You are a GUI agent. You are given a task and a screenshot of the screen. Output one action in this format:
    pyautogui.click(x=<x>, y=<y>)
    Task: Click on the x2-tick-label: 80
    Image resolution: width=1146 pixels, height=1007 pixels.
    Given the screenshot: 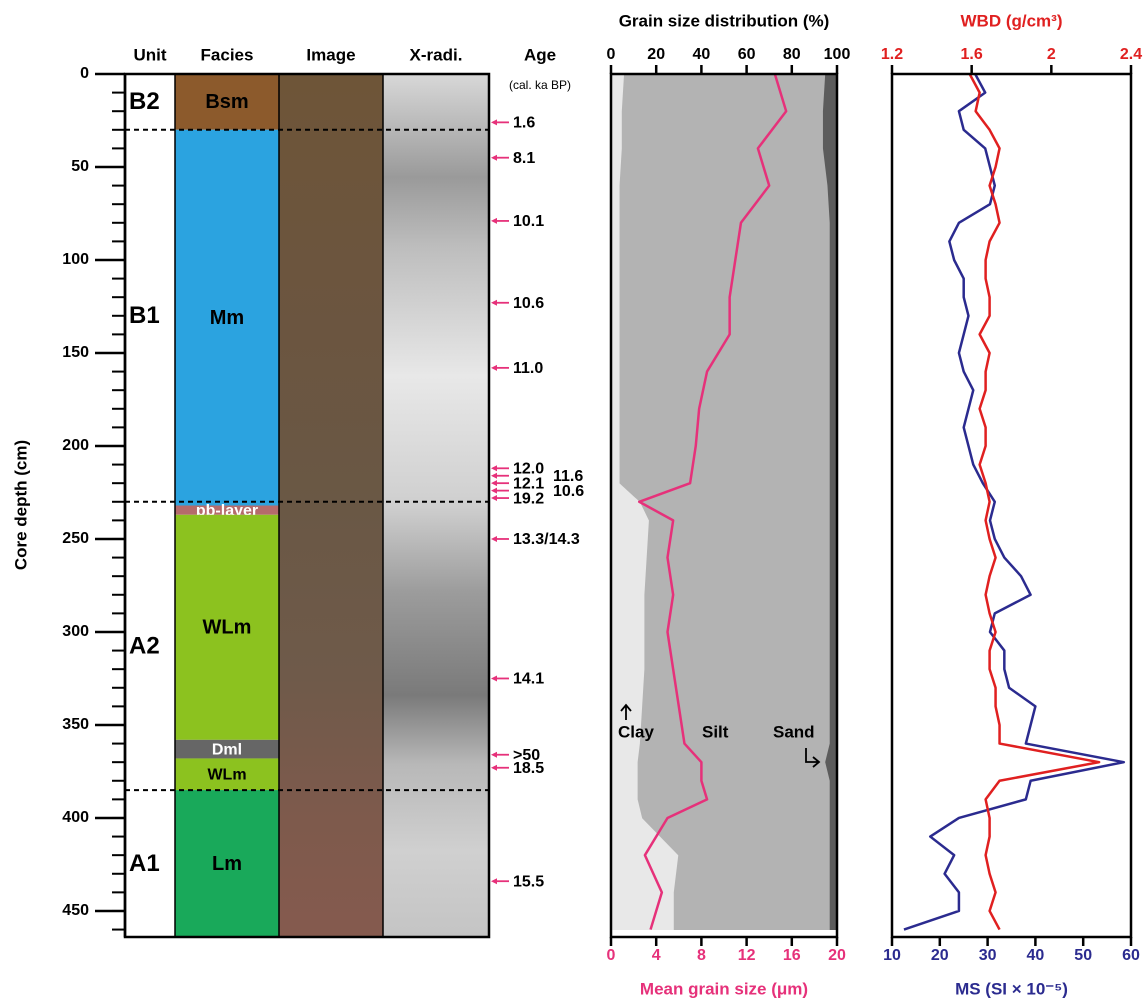 What is the action you would take?
    pyautogui.click(x=792, y=54)
    